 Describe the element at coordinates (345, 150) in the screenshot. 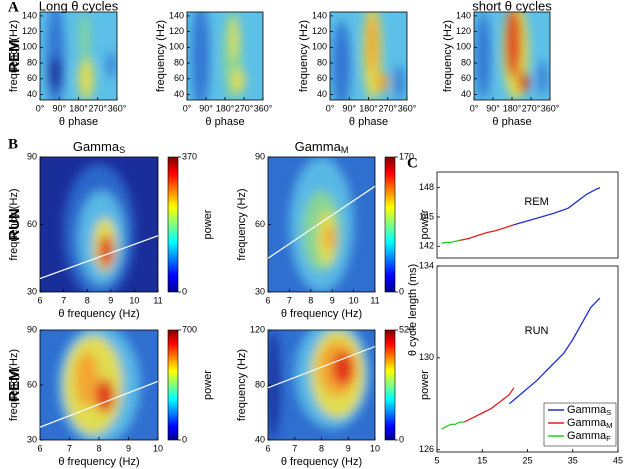

I see `panel-title-sub: M` at that location.